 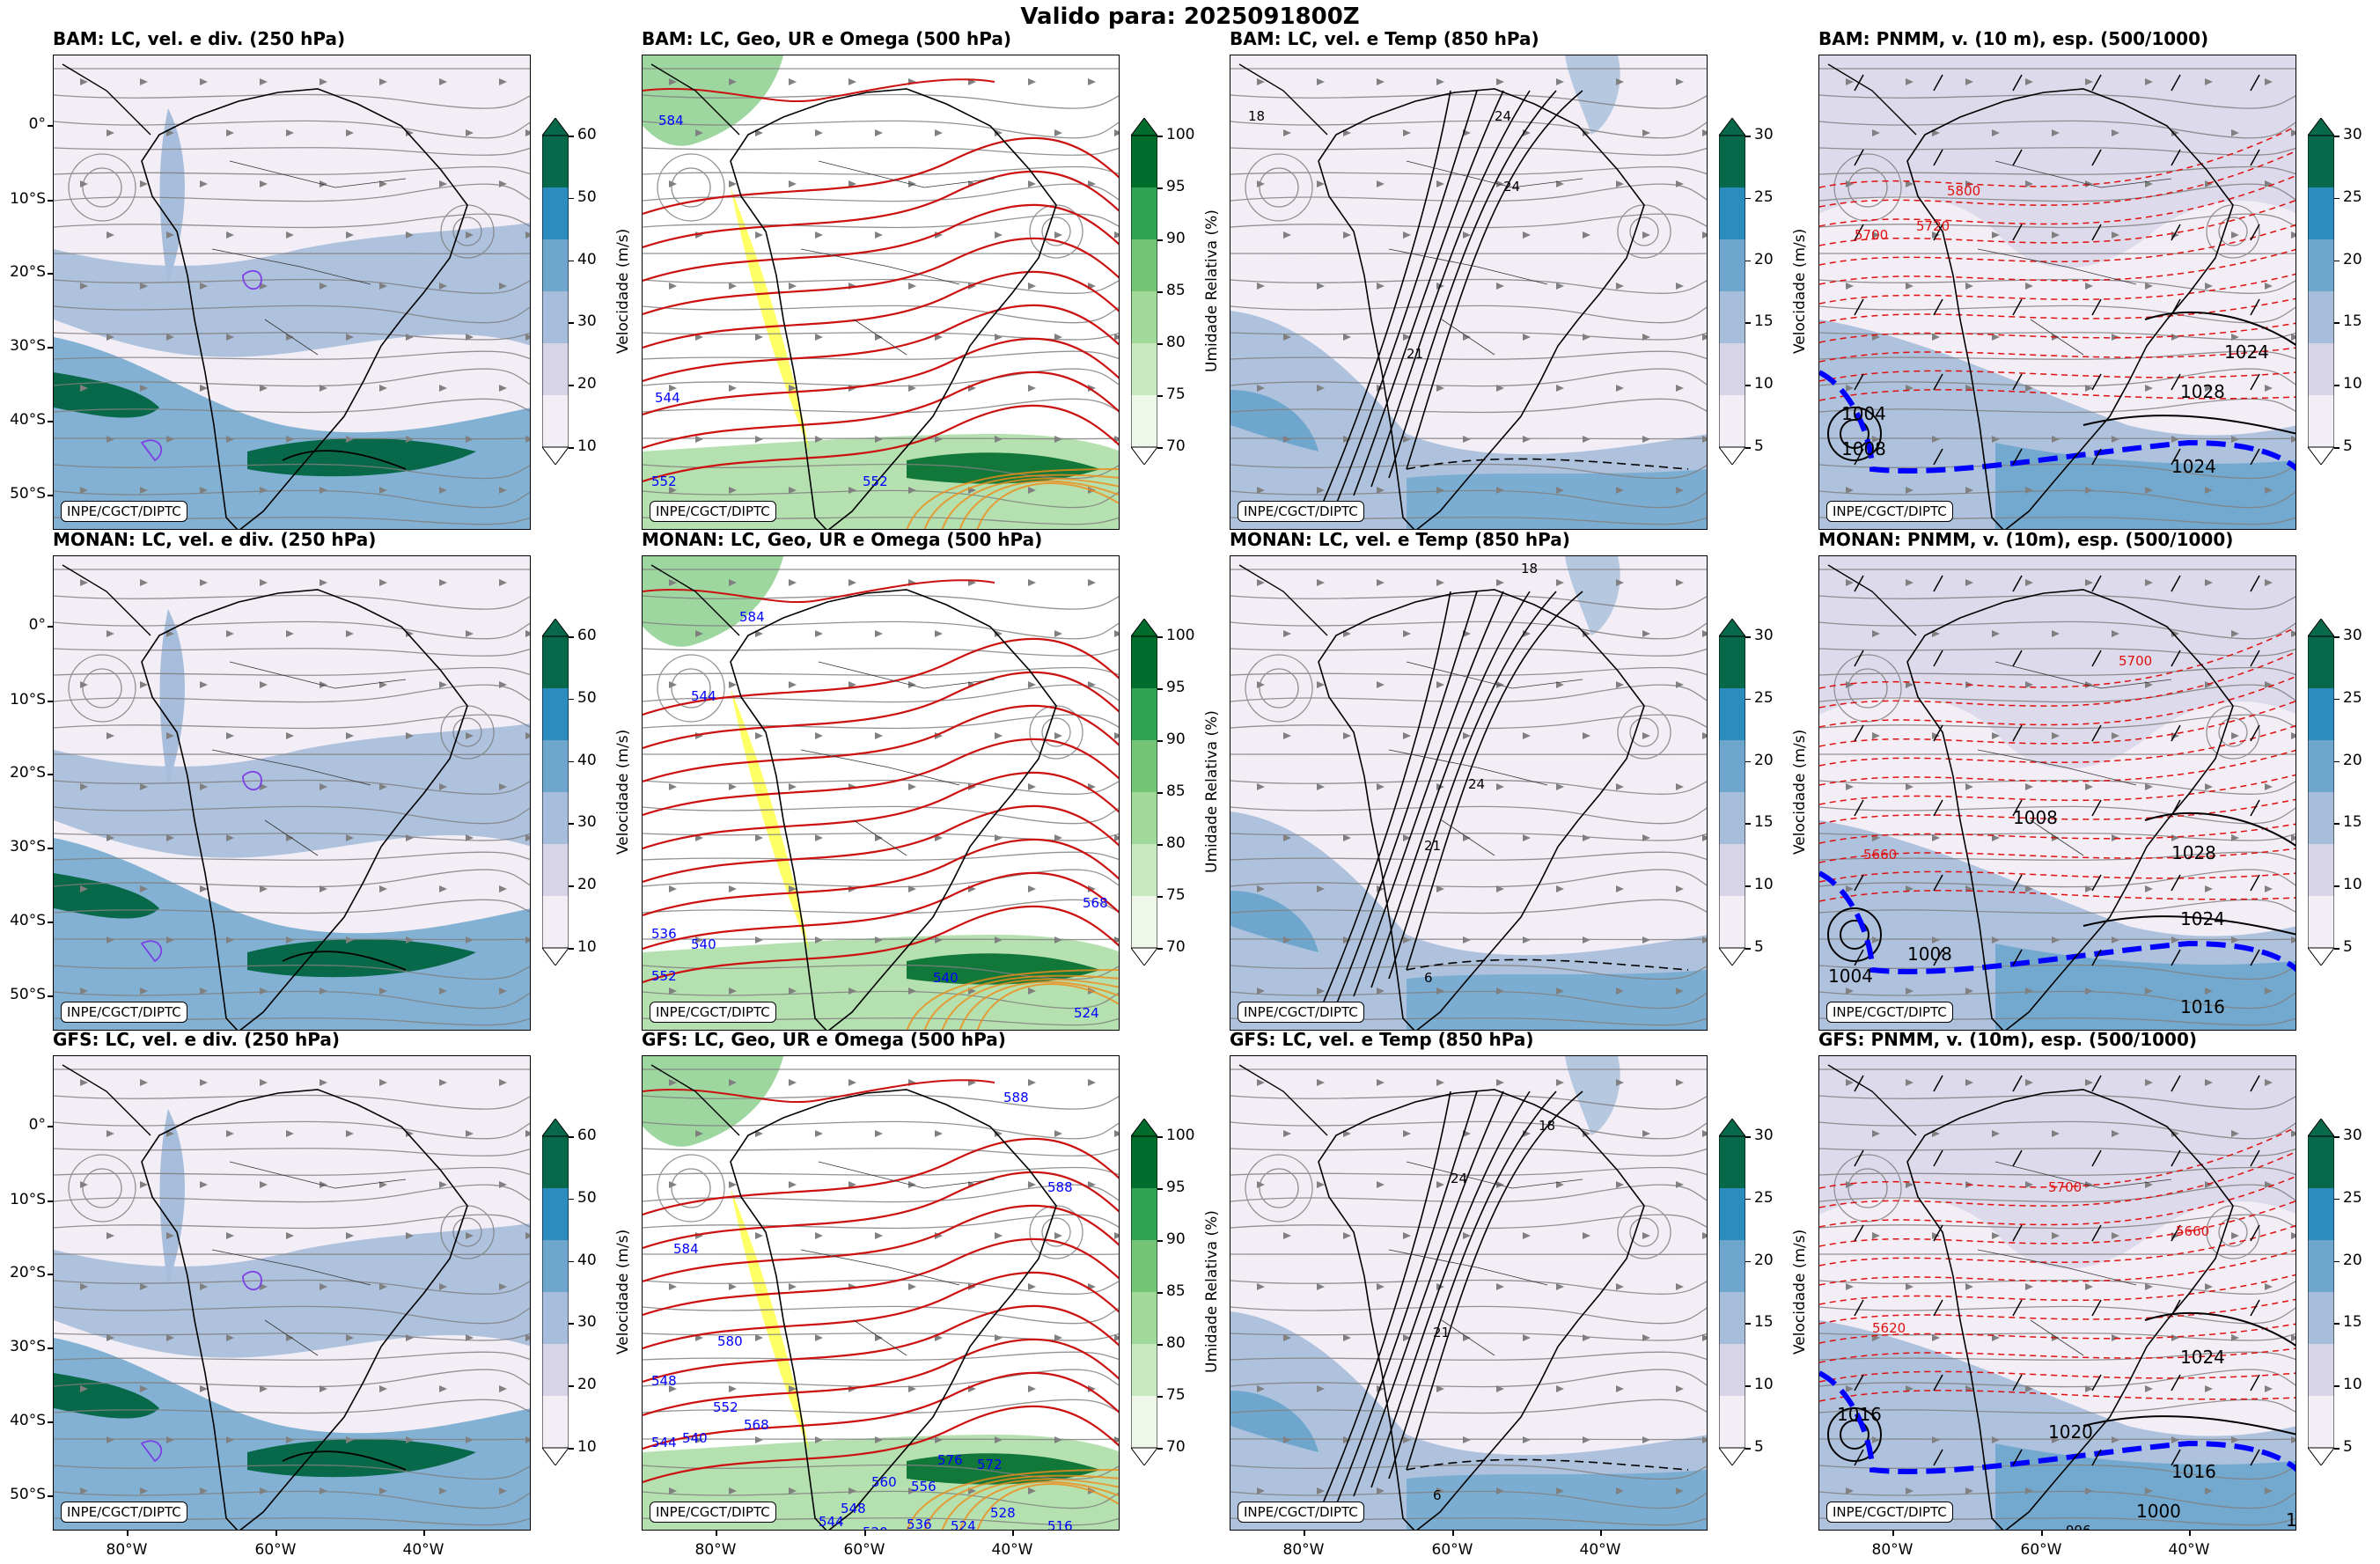 I want to click on contour-label: 1016, so click(x=1859, y=1414).